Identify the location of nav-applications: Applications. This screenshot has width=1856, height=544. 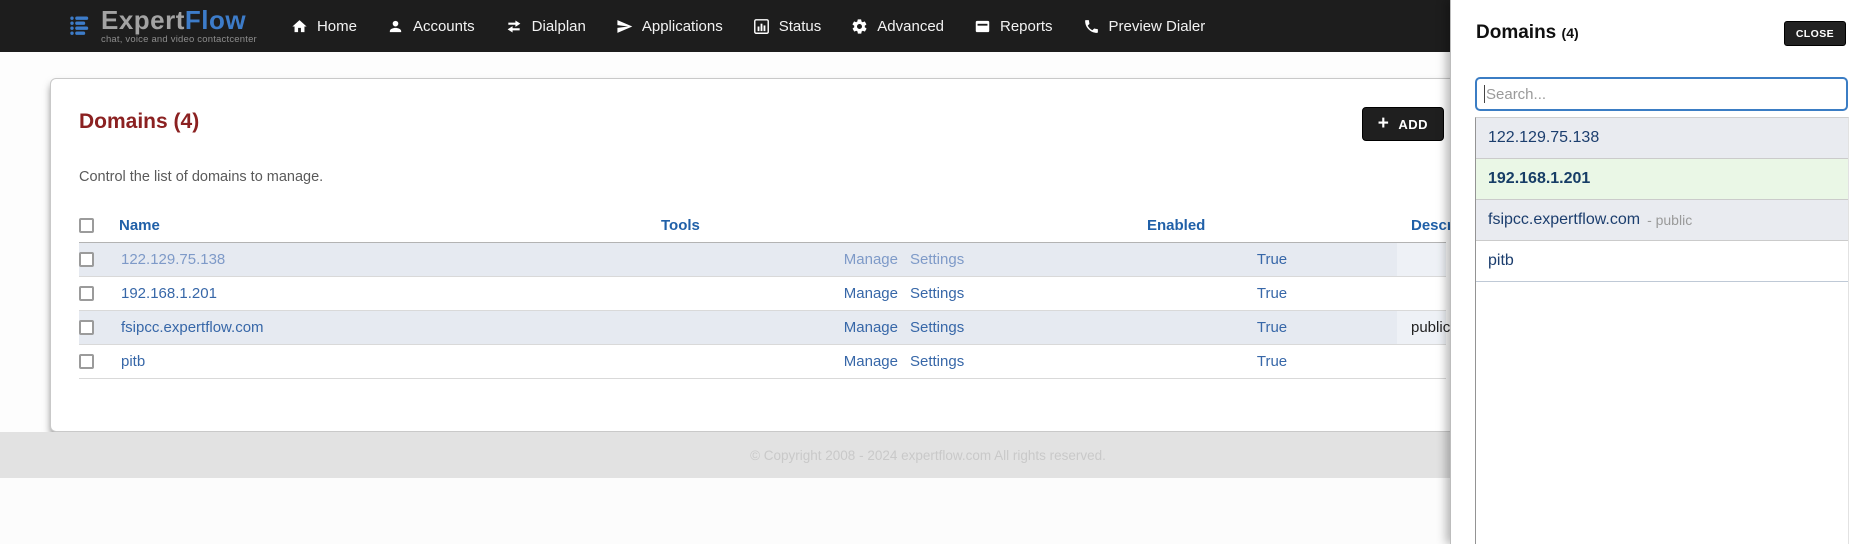
(669, 26).